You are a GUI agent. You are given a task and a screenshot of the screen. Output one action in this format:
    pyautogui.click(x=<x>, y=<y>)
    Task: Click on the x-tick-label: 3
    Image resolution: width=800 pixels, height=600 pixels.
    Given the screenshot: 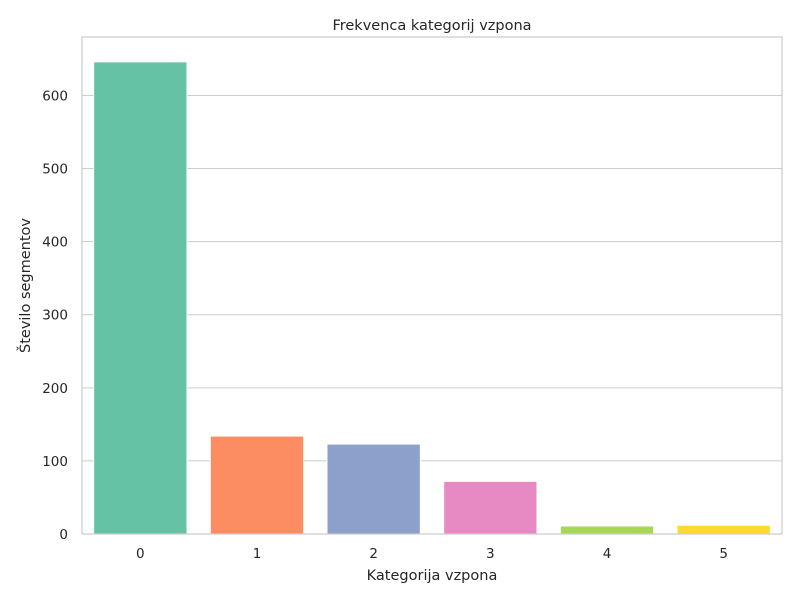 What is the action you would take?
    pyautogui.click(x=490, y=554)
    